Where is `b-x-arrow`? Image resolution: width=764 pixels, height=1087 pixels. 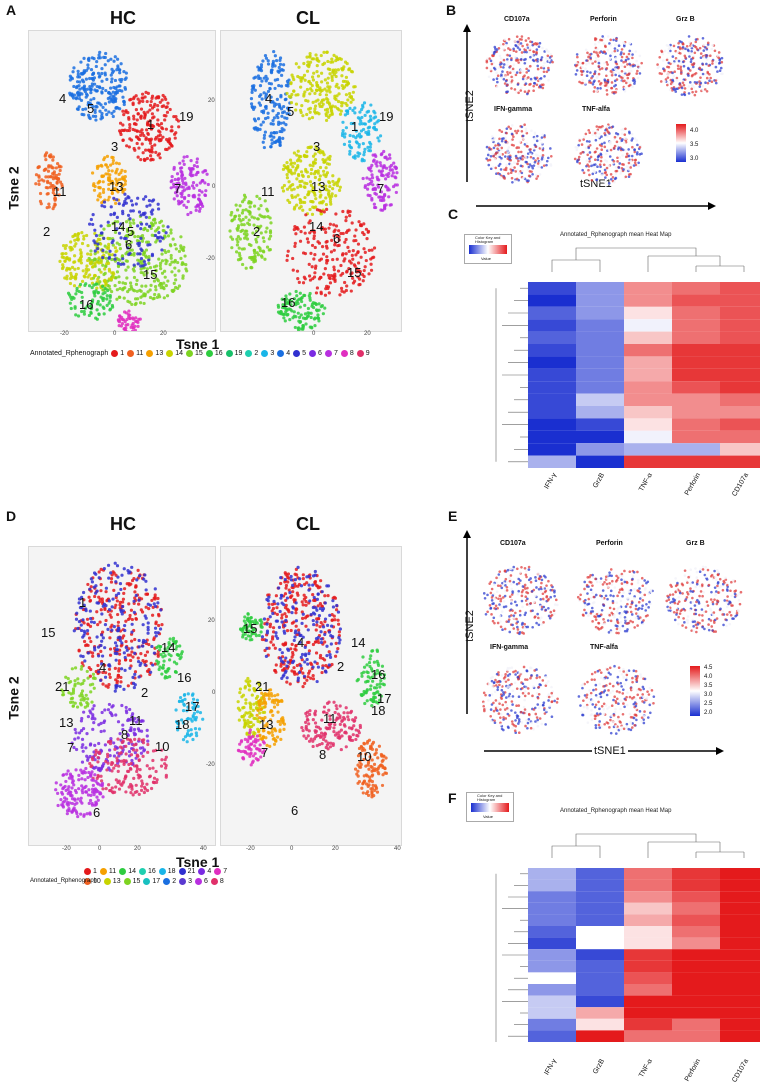
b-x-arrow is located at coordinates (596, 203).